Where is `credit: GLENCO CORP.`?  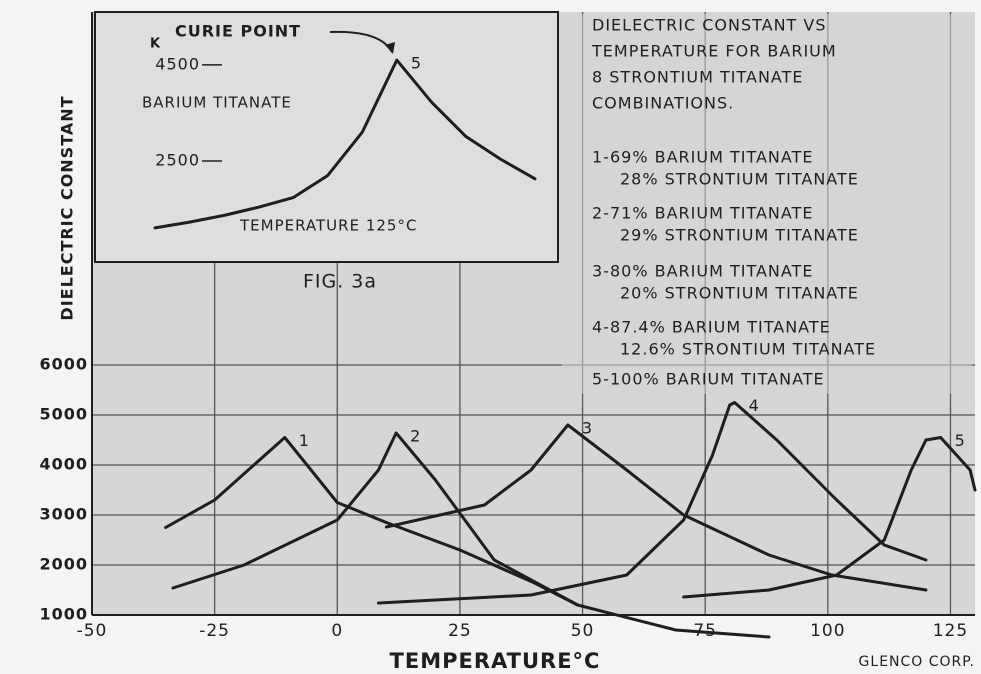 credit: GLENCO CORP. is located at coordinates (917, 662).